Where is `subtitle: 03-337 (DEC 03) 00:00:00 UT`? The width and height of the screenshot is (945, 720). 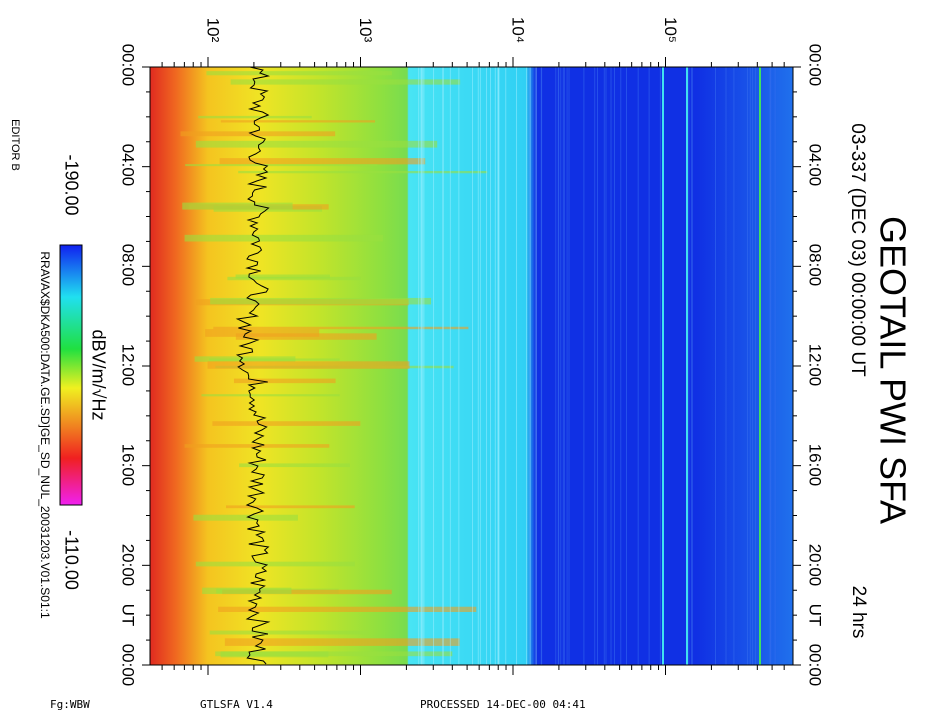 subtitle: 03-337 (DEC 03) 00:00:00 UT is located at coordinates (857, 250).